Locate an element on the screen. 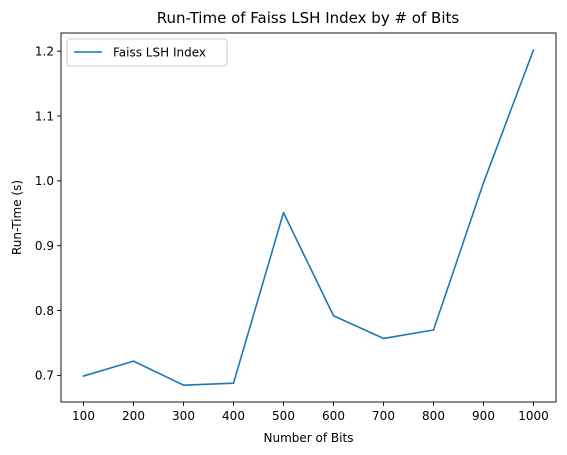 Image resolution: width=567 pixels, height=455 pixels. y-tick-label: 1.1 is located at coordinates (44, 116).